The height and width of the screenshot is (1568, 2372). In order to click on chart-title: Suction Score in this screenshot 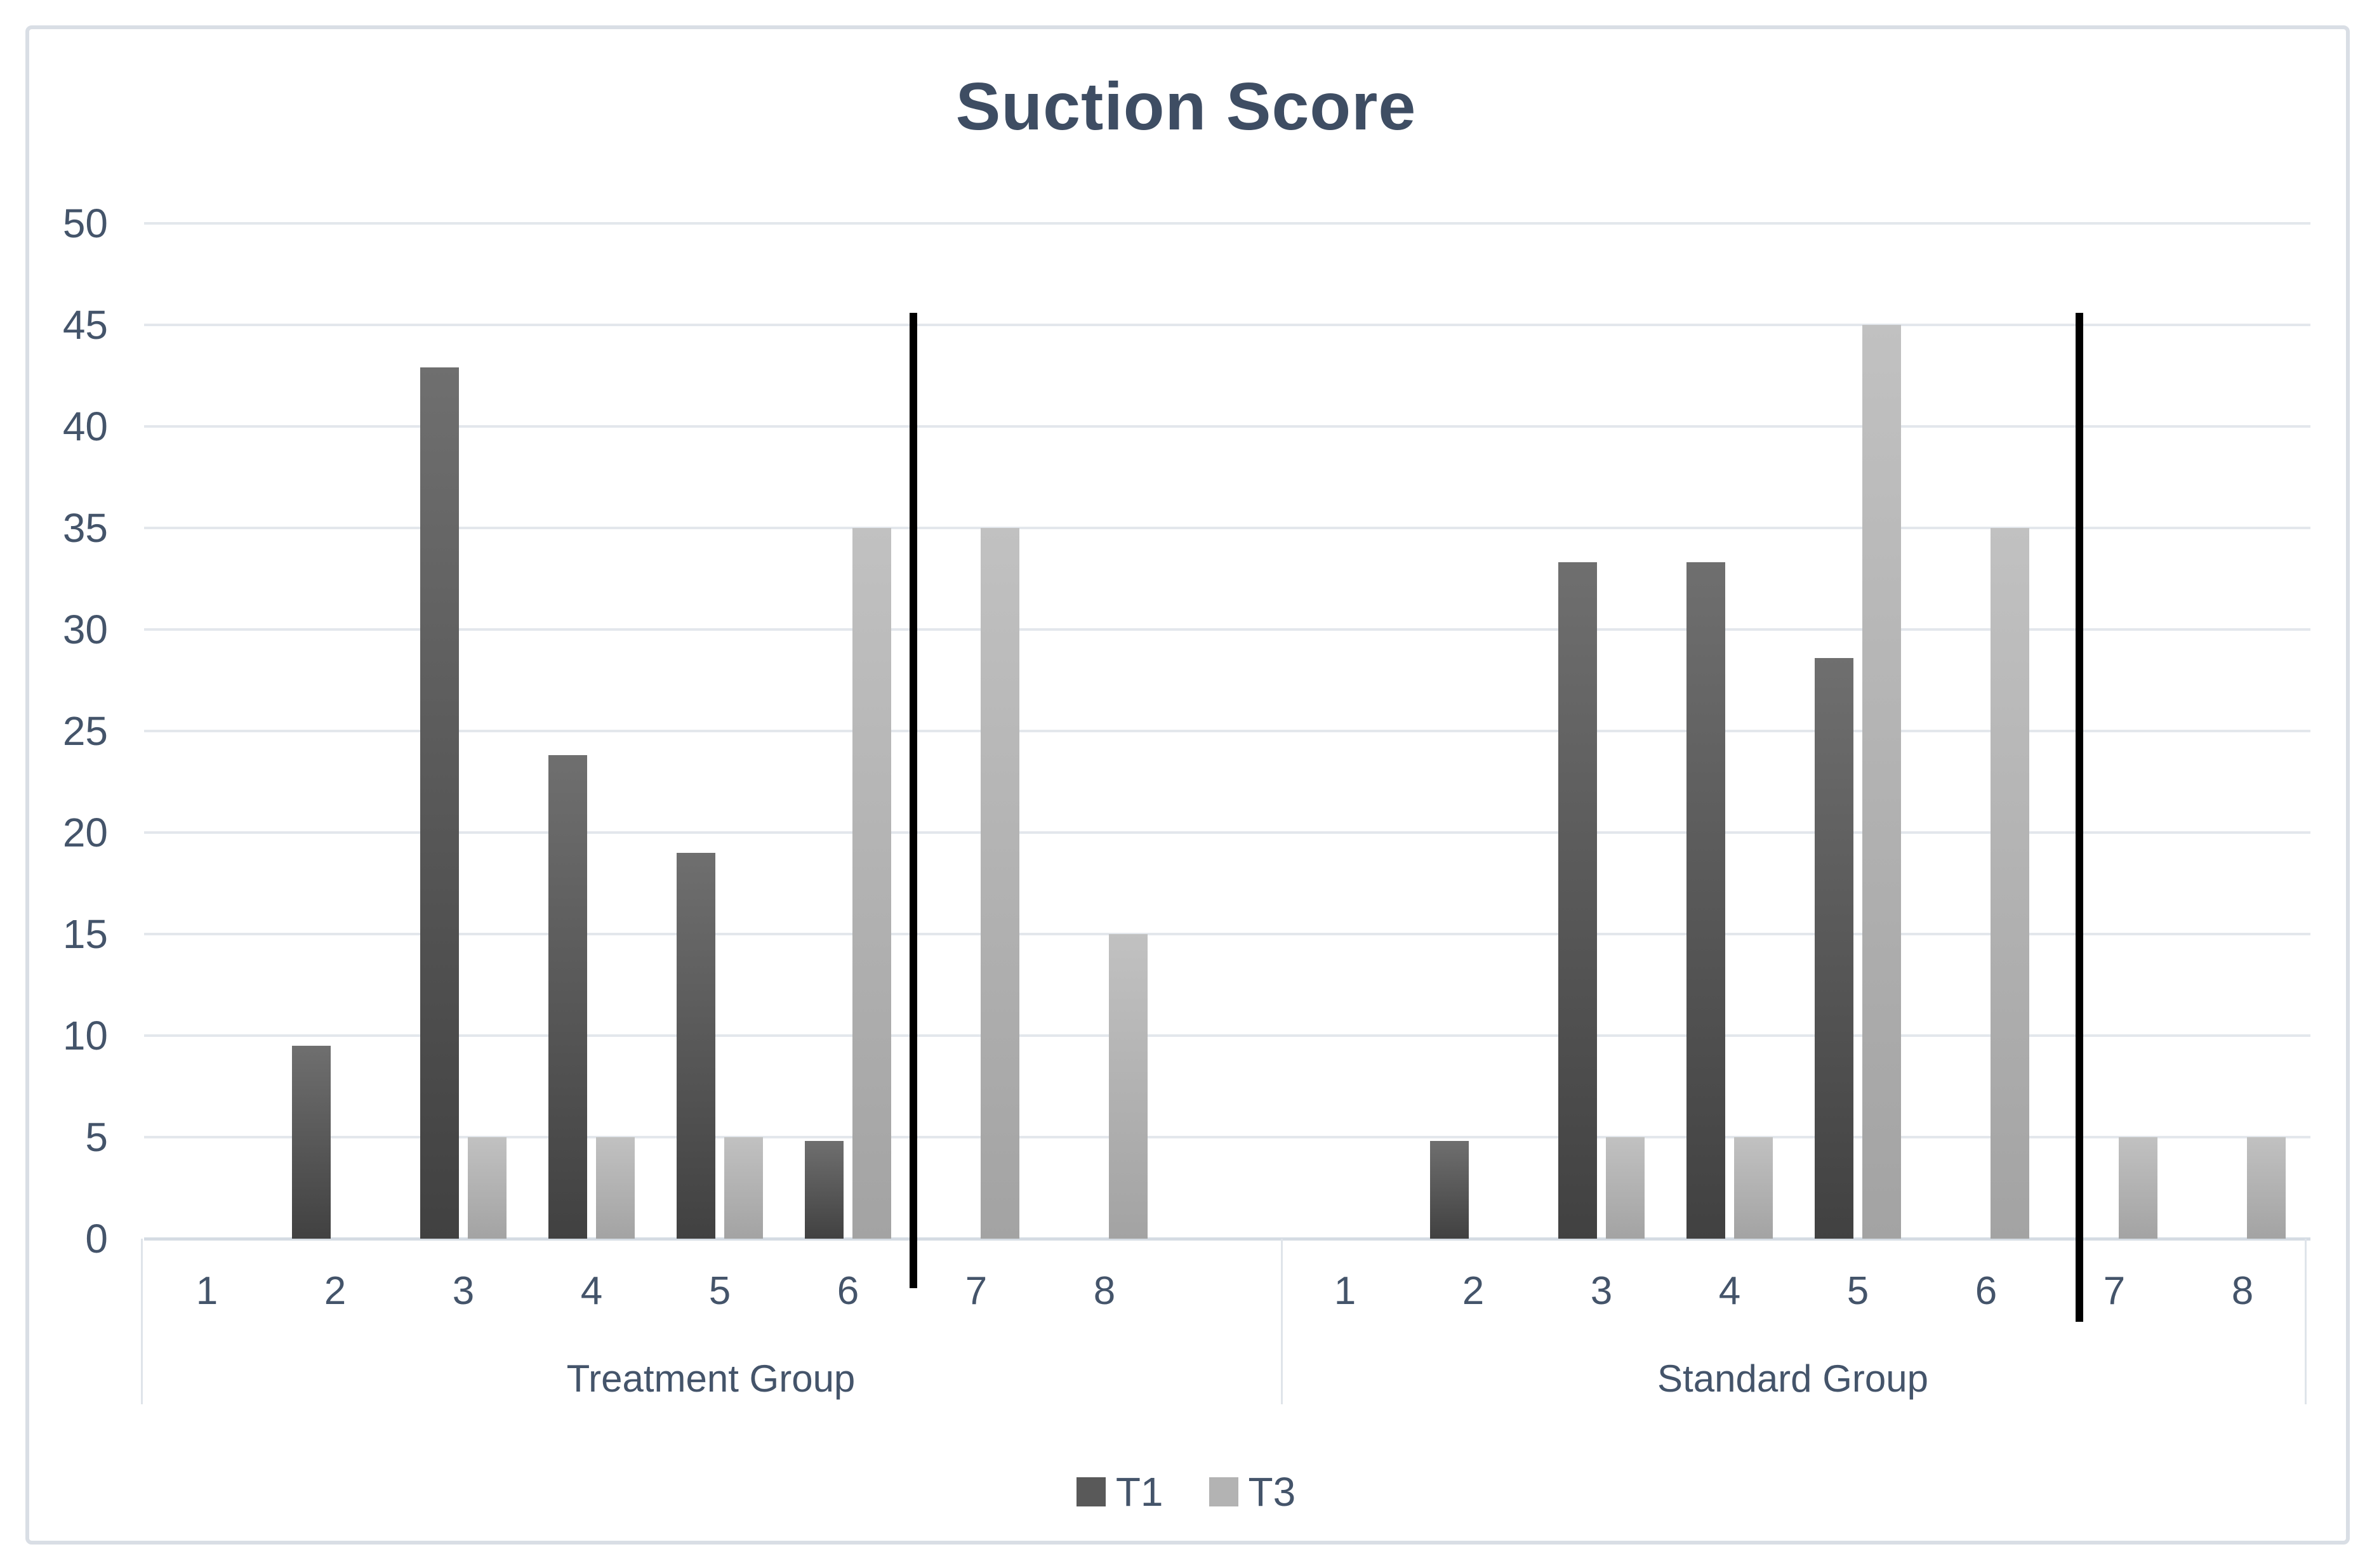, I will do `click(1186, 107)`.